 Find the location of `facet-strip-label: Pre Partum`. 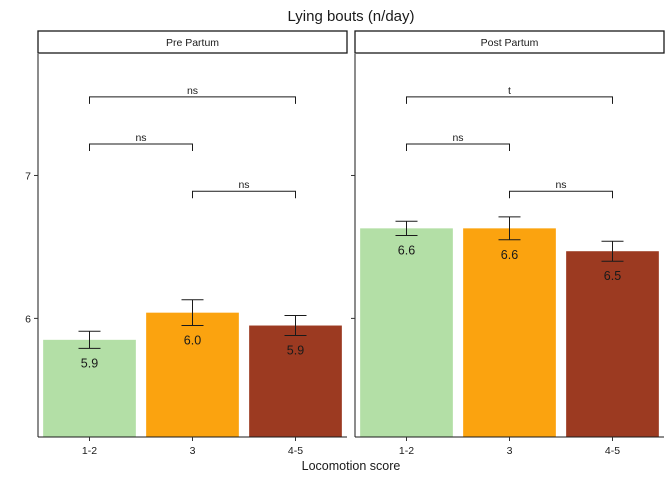

facet-strip-label: Pre Partum is located at coordinates (192, 43).